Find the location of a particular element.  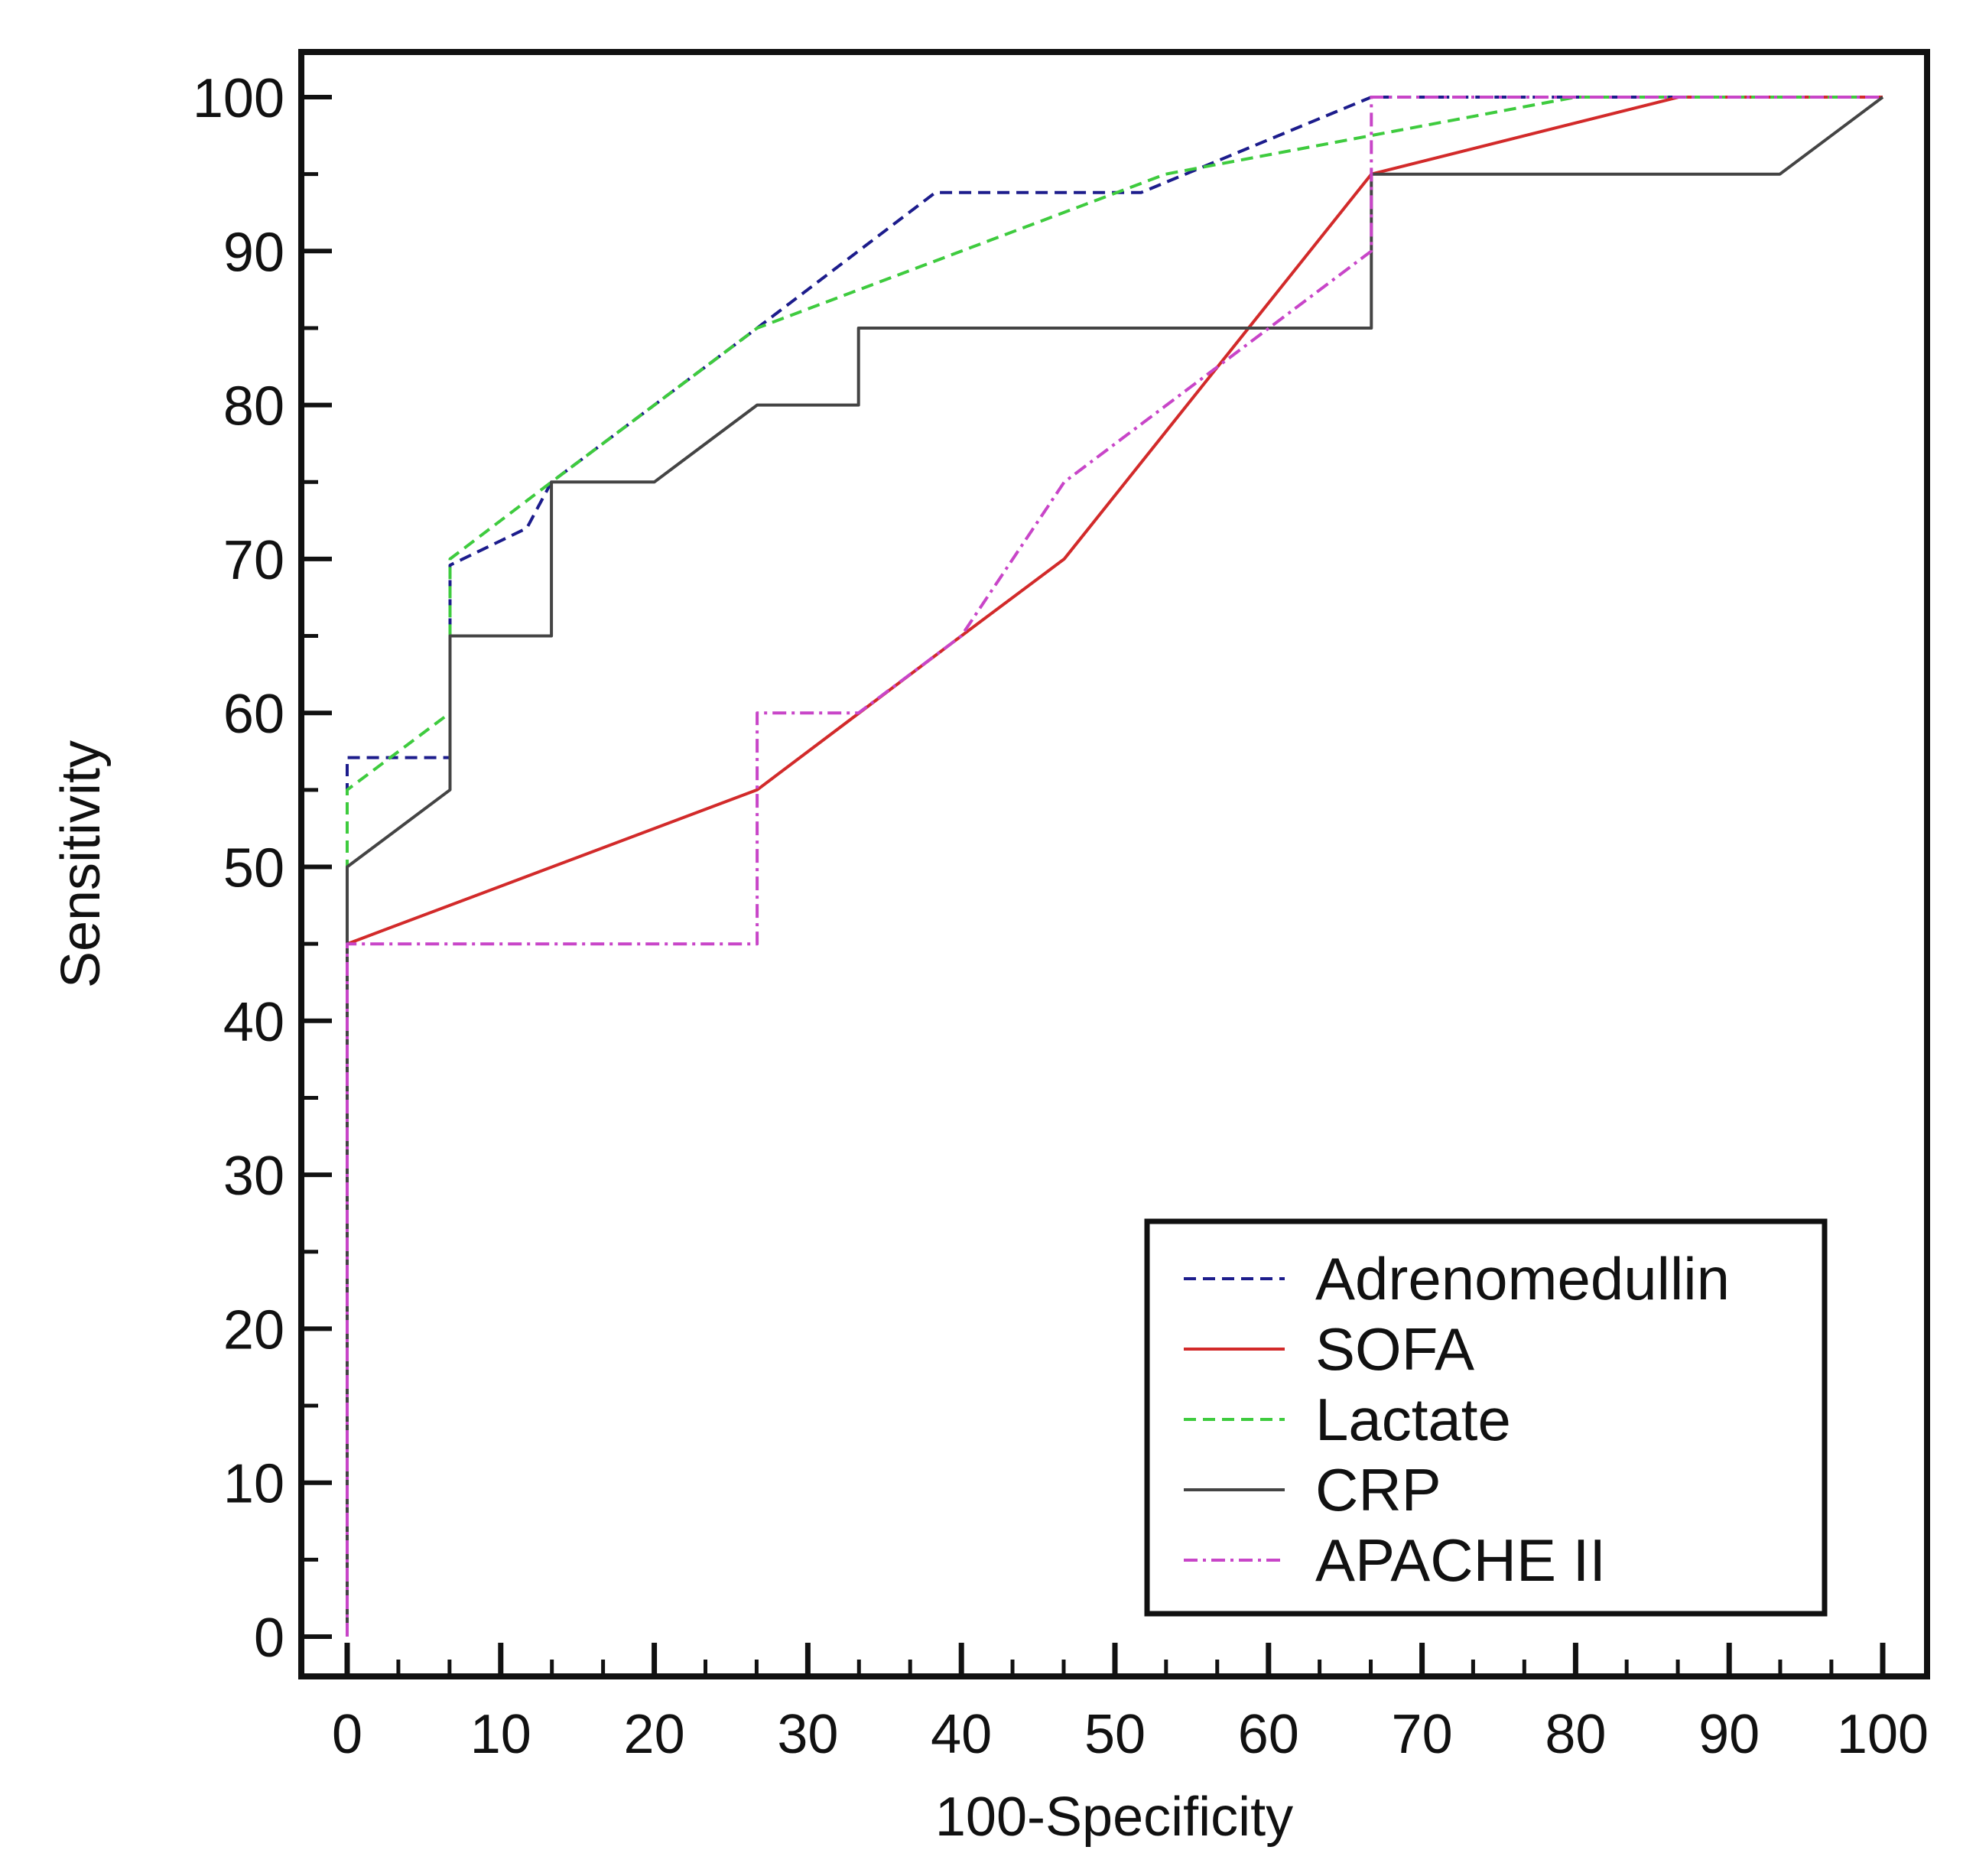

x-tick-label: 90 is located at coordinates (1729, 1734).